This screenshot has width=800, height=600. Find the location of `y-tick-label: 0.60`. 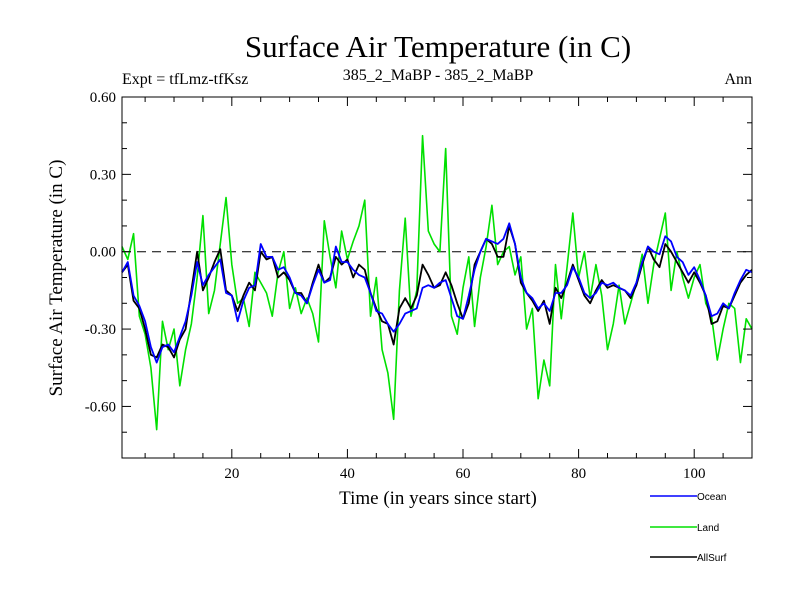

y-tick-label: 0.60 is located at coordinates (103, 98).